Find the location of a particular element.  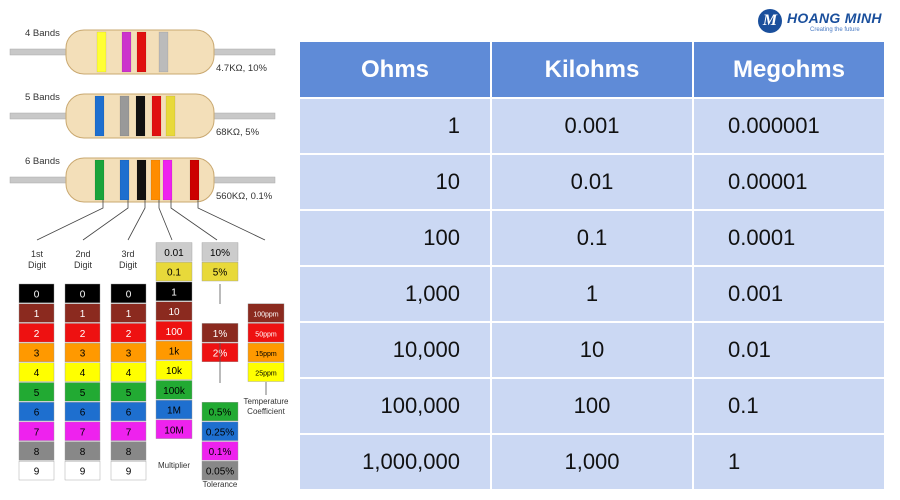

digit1-cell: 0 is located at coordinates (37, 294).